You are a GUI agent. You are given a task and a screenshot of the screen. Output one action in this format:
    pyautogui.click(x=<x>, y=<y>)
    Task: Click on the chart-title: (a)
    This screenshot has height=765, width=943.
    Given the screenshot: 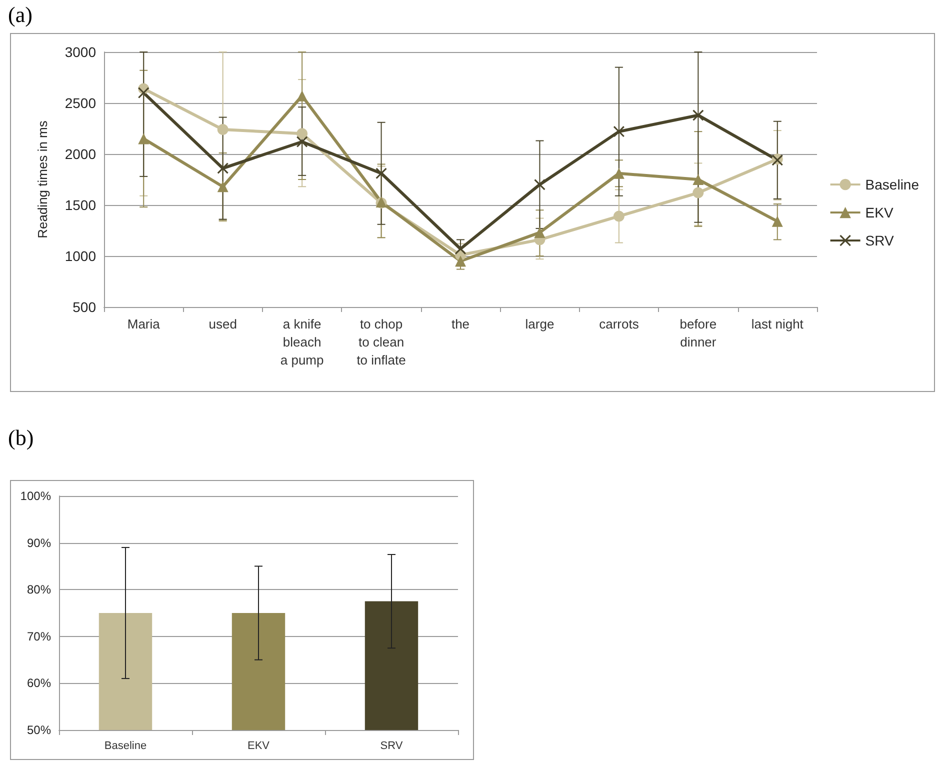 What is the action you would take?
    pyautogui.click(x=20, y=15)
    